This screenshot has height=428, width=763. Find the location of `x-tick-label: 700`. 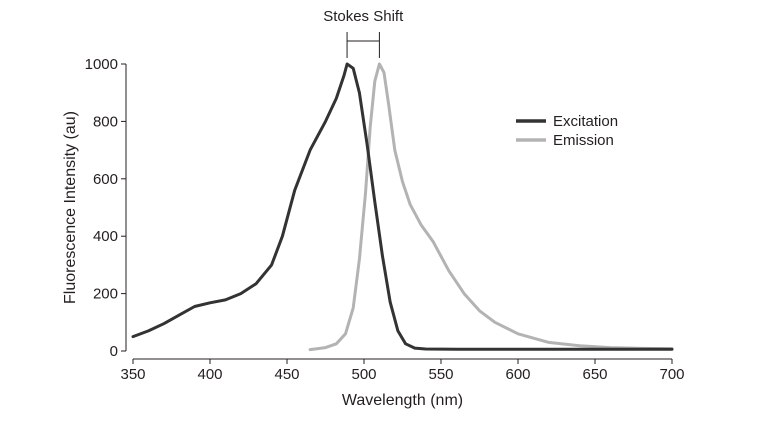

x-tick-label: 700 is located at coordinates (671, 374).